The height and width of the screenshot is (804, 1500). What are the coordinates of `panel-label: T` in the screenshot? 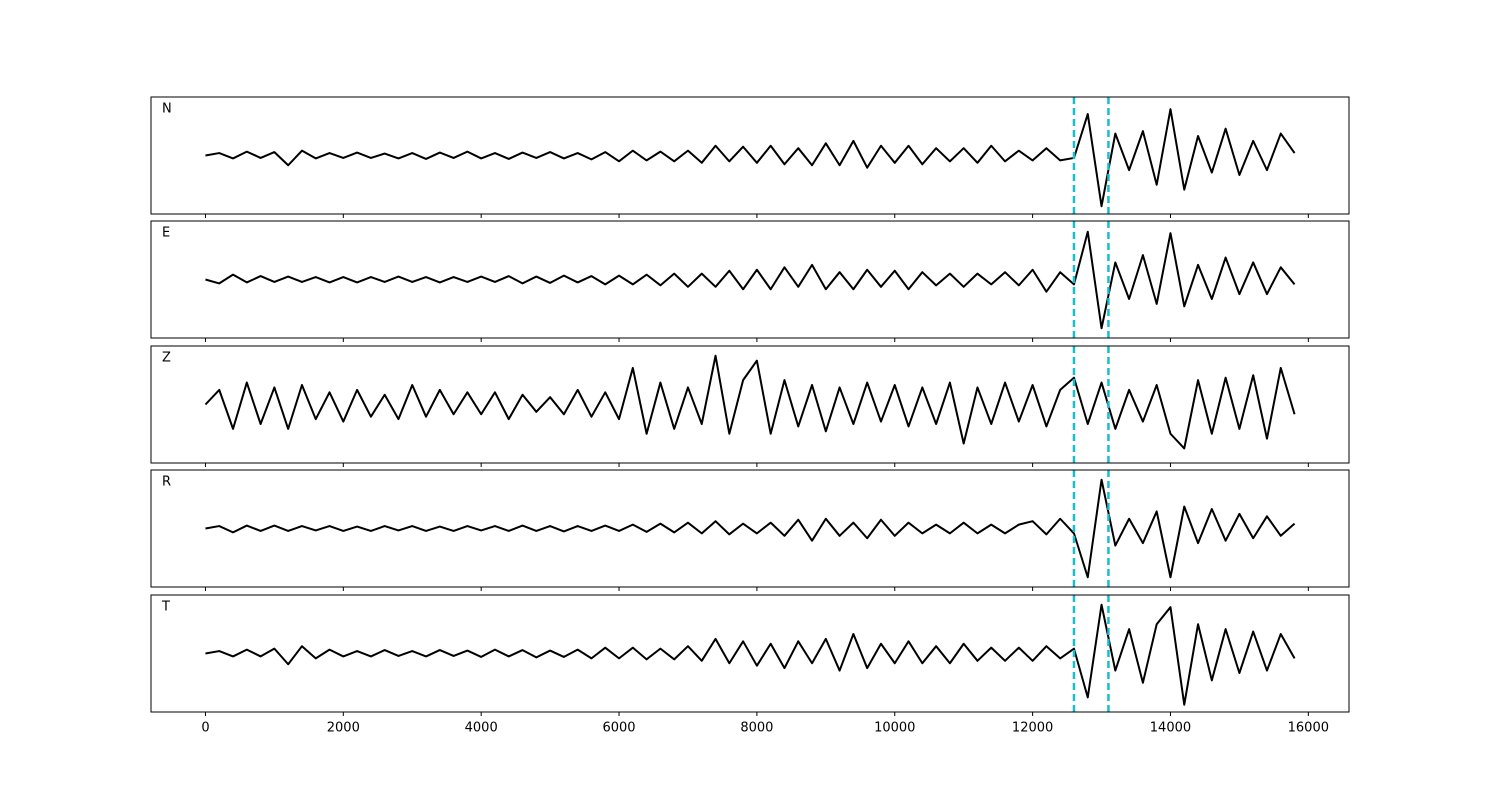 It's located at (165, 607).